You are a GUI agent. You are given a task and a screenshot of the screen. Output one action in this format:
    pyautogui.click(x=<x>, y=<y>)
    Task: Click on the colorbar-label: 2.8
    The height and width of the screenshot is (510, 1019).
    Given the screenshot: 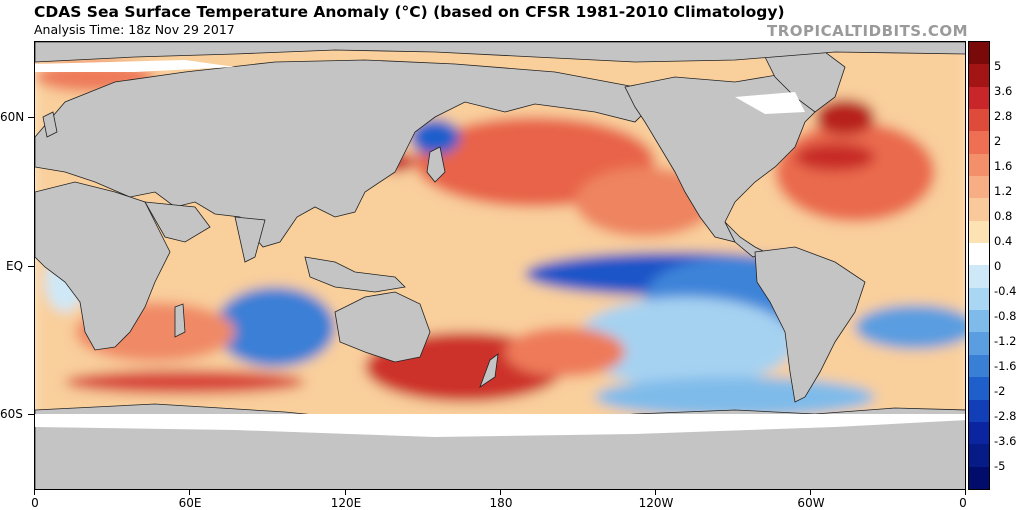 What is the action you would take?
    pyautogui.click(x=1003, y=116)
    